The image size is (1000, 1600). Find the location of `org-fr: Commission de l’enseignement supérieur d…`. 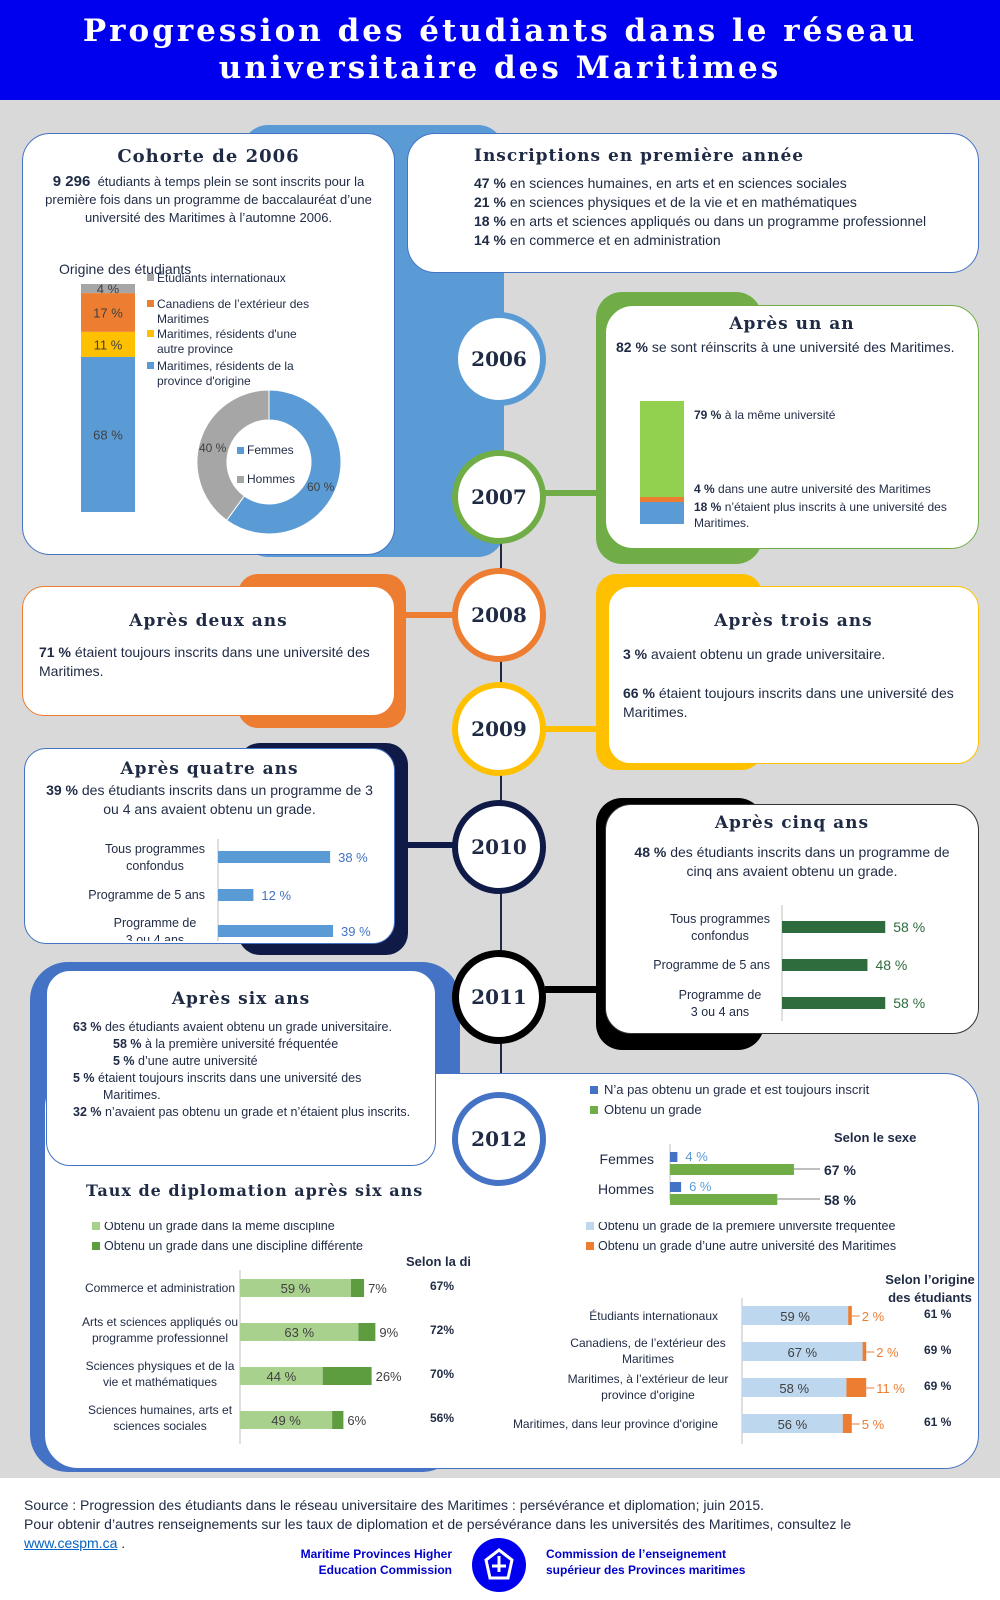

org-fr: Commission de l’enseignement supérieur d… is located at coordinates (646, 1562).